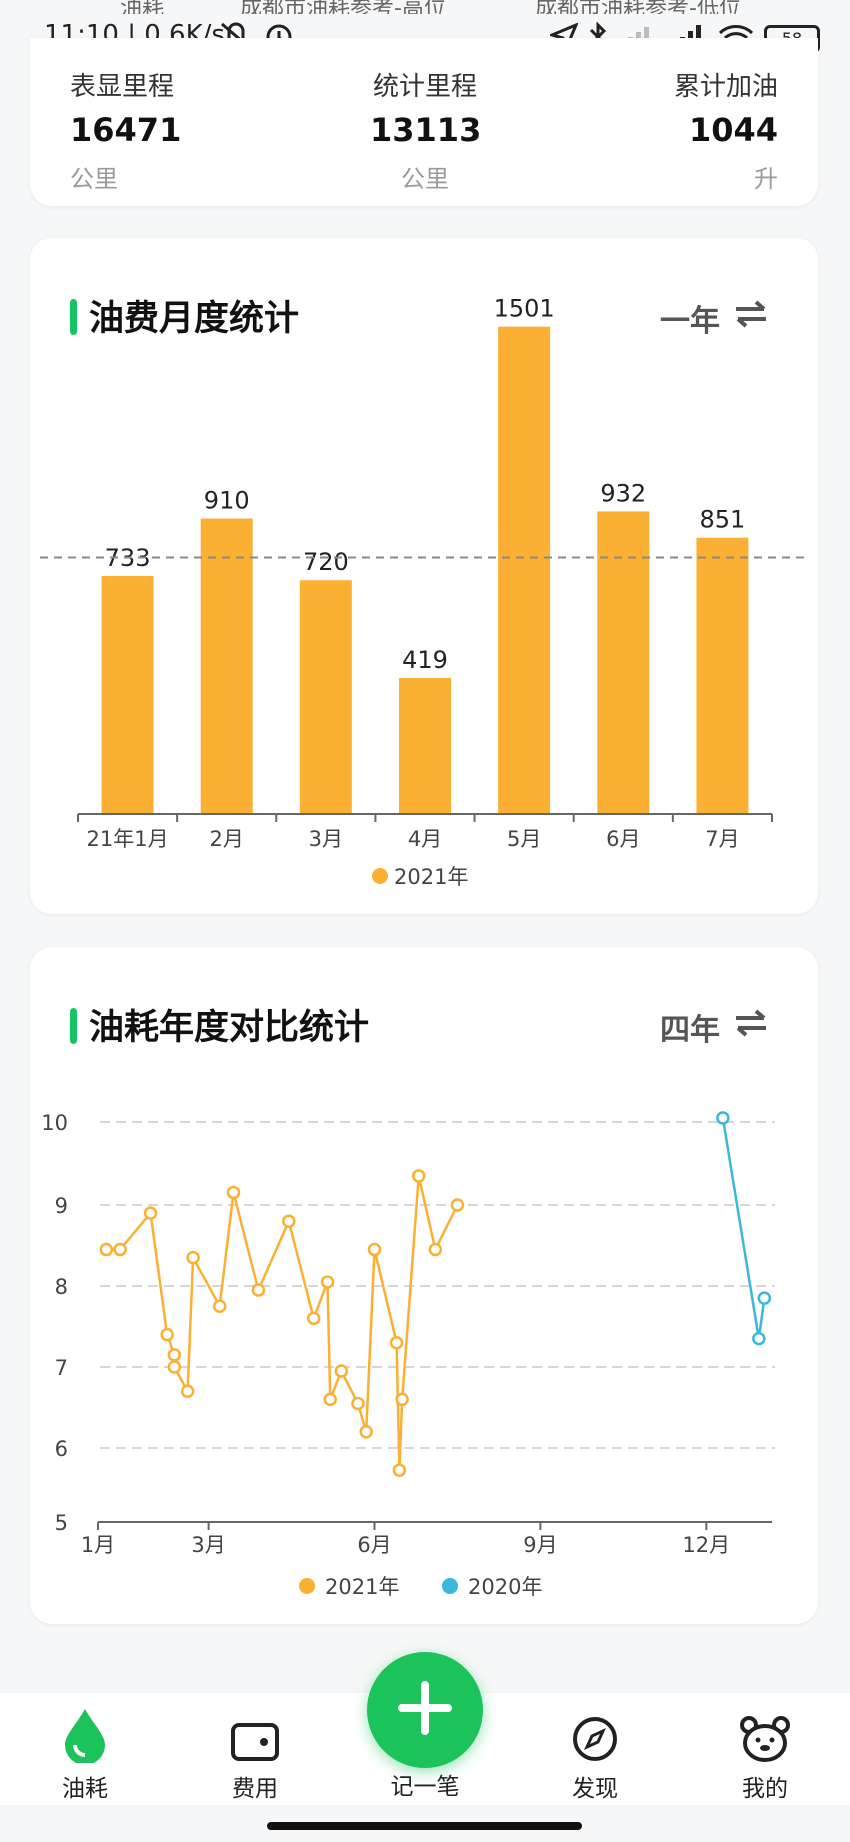  I want to click on drop-icon, so click(85, 1728).